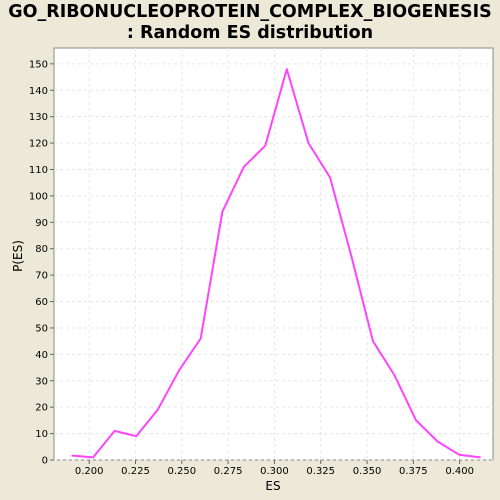 The image size is (500, 500). Describe the element at coordinates (320, 471) in the screenshot. I see `x-tick-label: 0.325` at that location.